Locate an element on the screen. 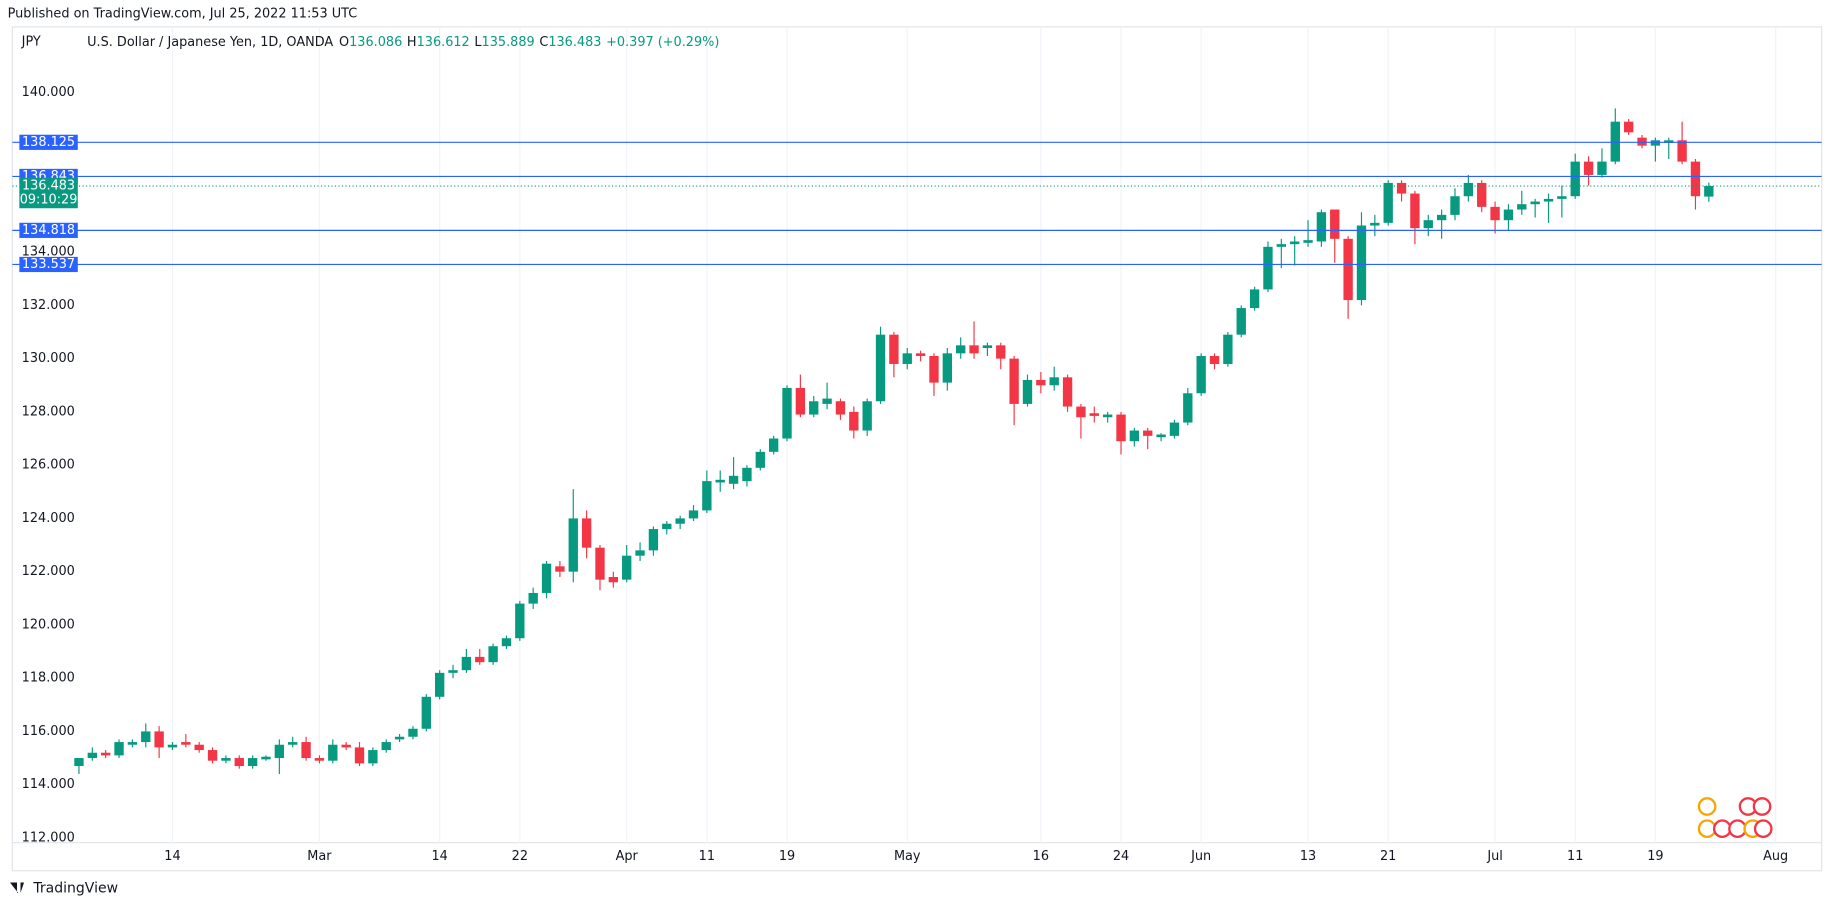  y-tick-label: 134.000 is located at coordinates (48, 252).